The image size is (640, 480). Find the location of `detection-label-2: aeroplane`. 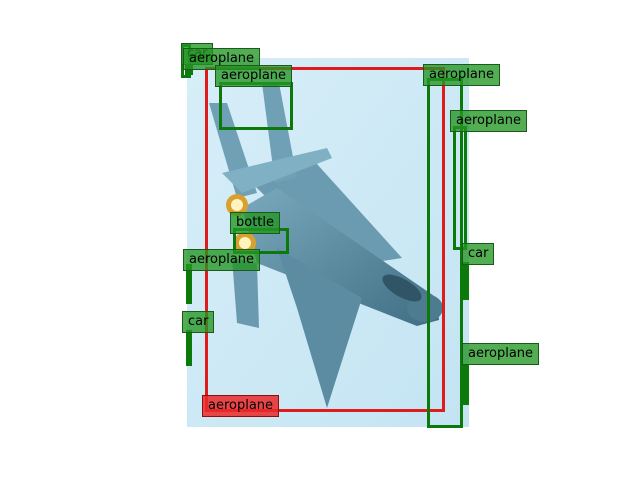

detection-label-2: aeroplane is located at coordinates (222, 59).